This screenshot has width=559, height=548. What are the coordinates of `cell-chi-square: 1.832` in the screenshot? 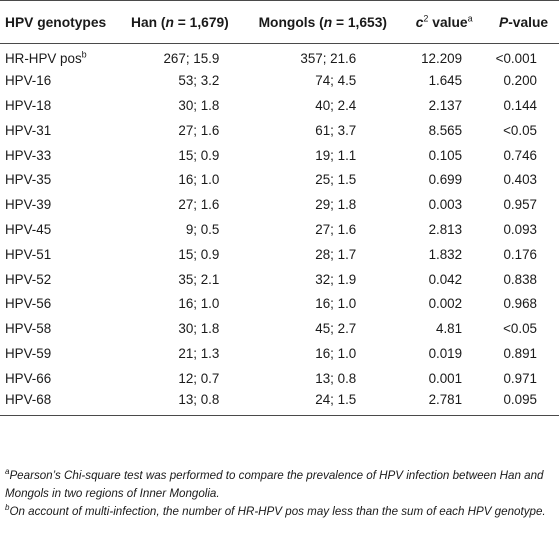 It's located at (444, 254).